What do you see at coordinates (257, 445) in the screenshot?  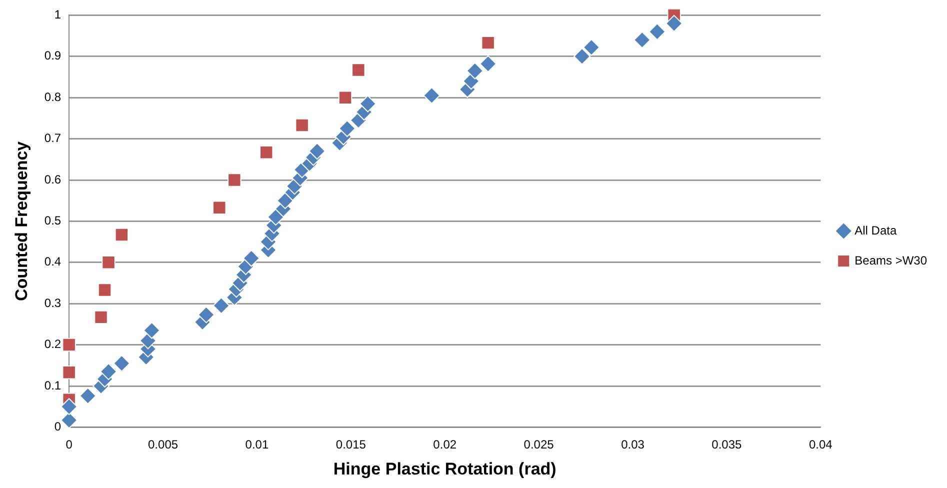 I see `x-tick-label: 0.01` at bounding box center [257, 445].